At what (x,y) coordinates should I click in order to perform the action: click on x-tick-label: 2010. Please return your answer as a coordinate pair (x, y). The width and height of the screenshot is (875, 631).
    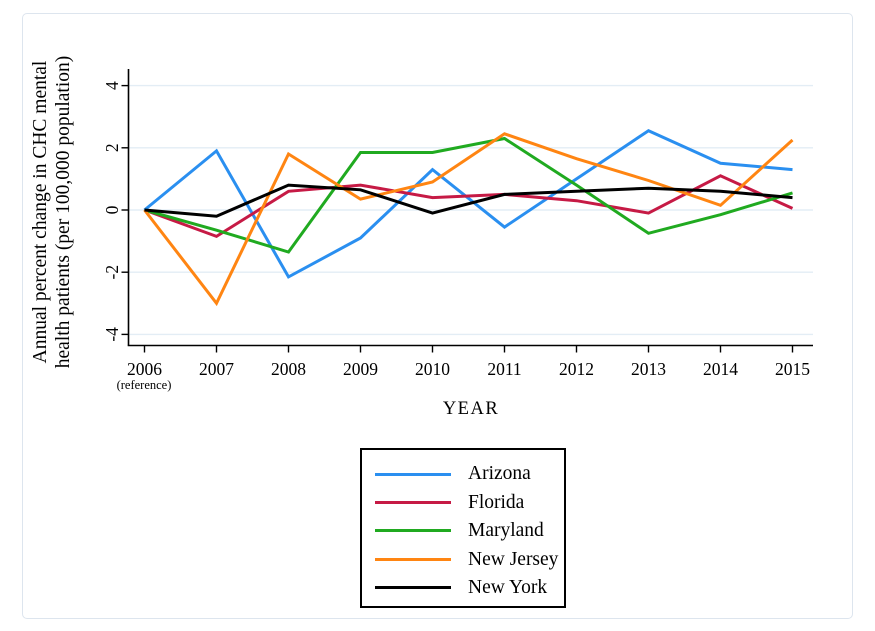
    Looking at the image, I should click on (432, 369).